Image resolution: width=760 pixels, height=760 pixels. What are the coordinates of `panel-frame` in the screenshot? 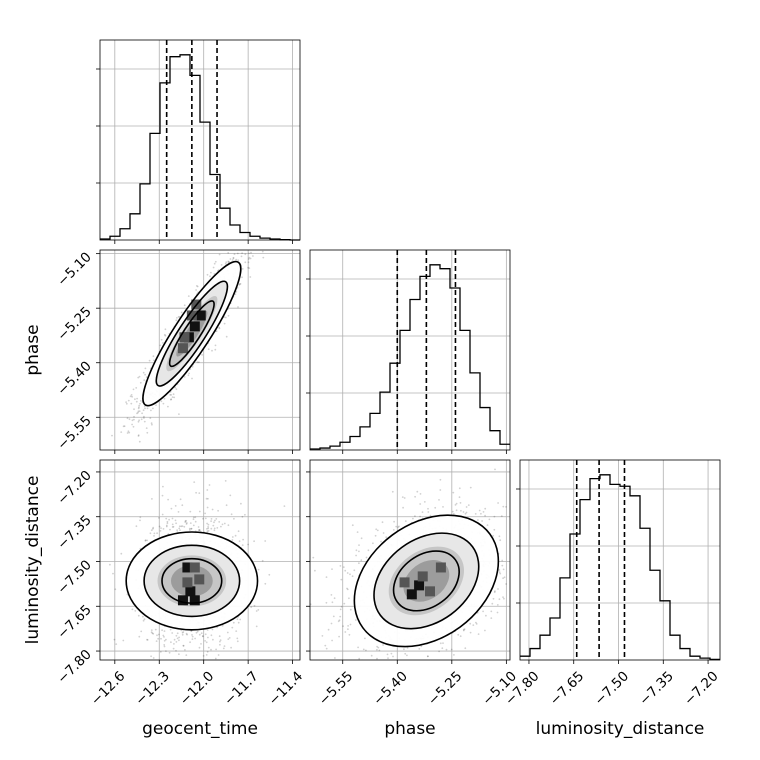 It's located at (200, 560).